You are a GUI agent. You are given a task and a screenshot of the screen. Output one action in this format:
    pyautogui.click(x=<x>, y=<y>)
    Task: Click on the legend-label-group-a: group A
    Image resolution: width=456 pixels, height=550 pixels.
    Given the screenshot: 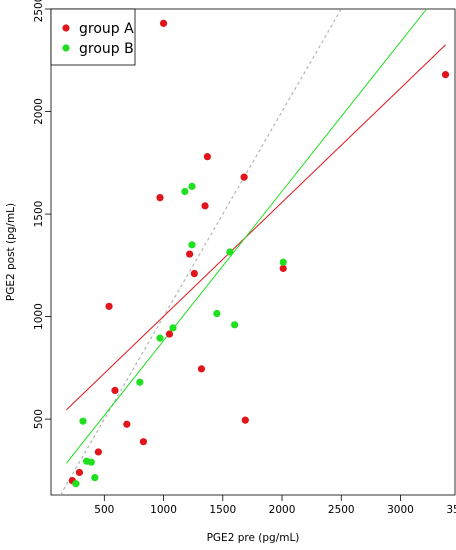 What is the action you would take?
    pyautogui.click(x=106, y=29)
    